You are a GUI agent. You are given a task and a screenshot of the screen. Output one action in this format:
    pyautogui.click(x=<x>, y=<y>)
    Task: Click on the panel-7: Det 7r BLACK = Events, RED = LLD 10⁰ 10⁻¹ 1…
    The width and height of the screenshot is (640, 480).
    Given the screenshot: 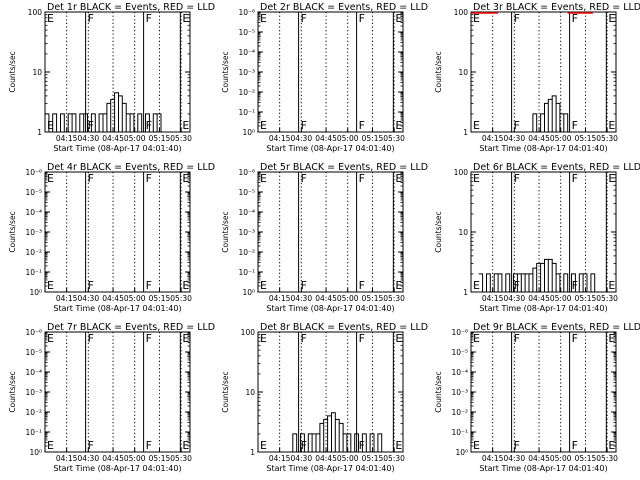 What is the action you would take?
    pyautogui.click(x=111, y=397)
    